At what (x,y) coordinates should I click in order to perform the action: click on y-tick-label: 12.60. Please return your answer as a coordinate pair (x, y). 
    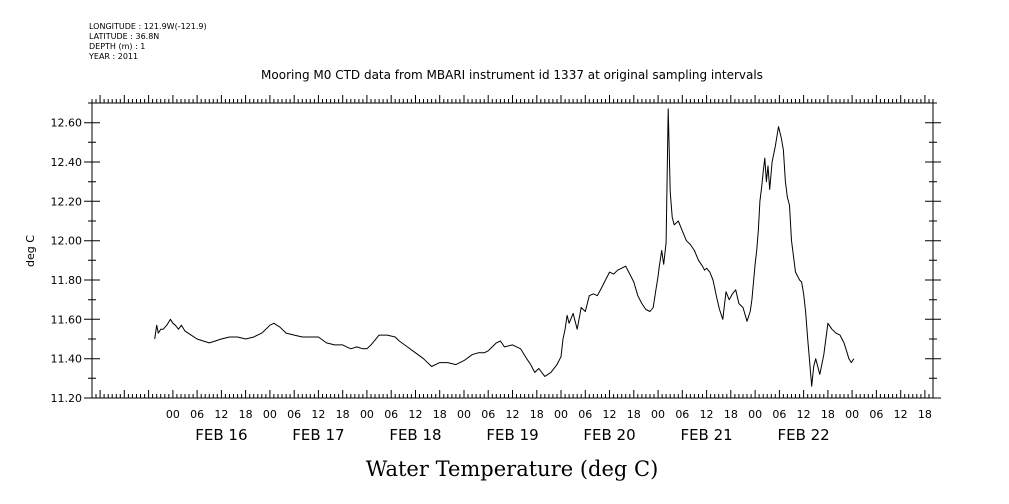
    Looking at the image, I should click on (67, 123).